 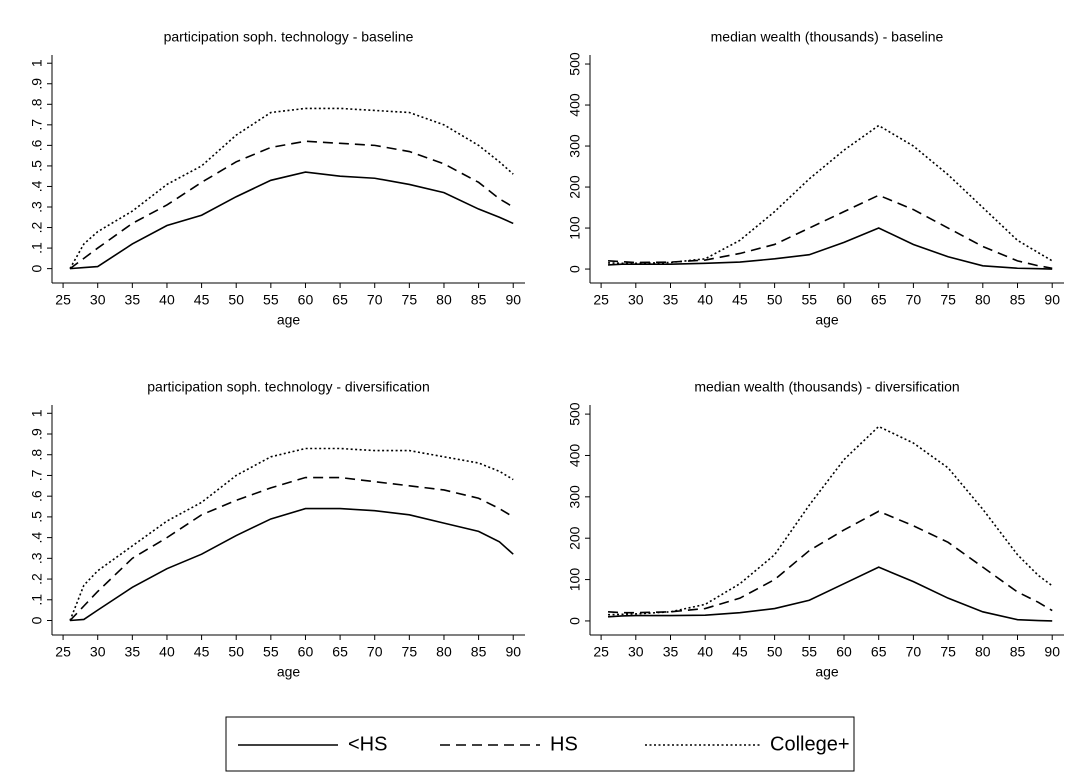 I want to click on legend-label: College+, so click(x=810, y=744).